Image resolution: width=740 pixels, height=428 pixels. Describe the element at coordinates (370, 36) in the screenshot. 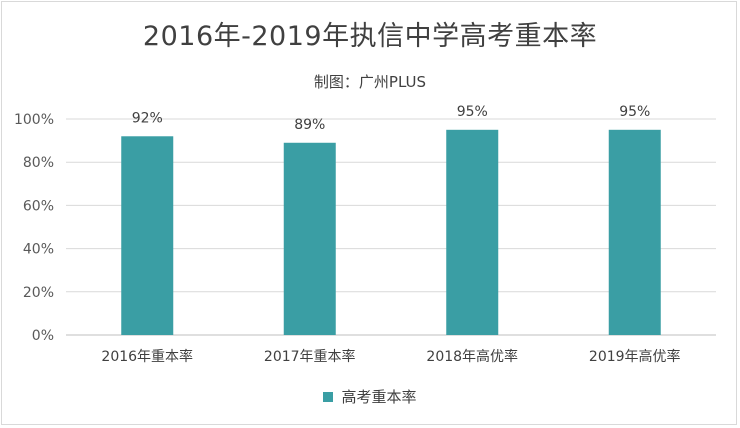

I see `chart-title: 2016年-2019年执信中学高考重本率` at that location.